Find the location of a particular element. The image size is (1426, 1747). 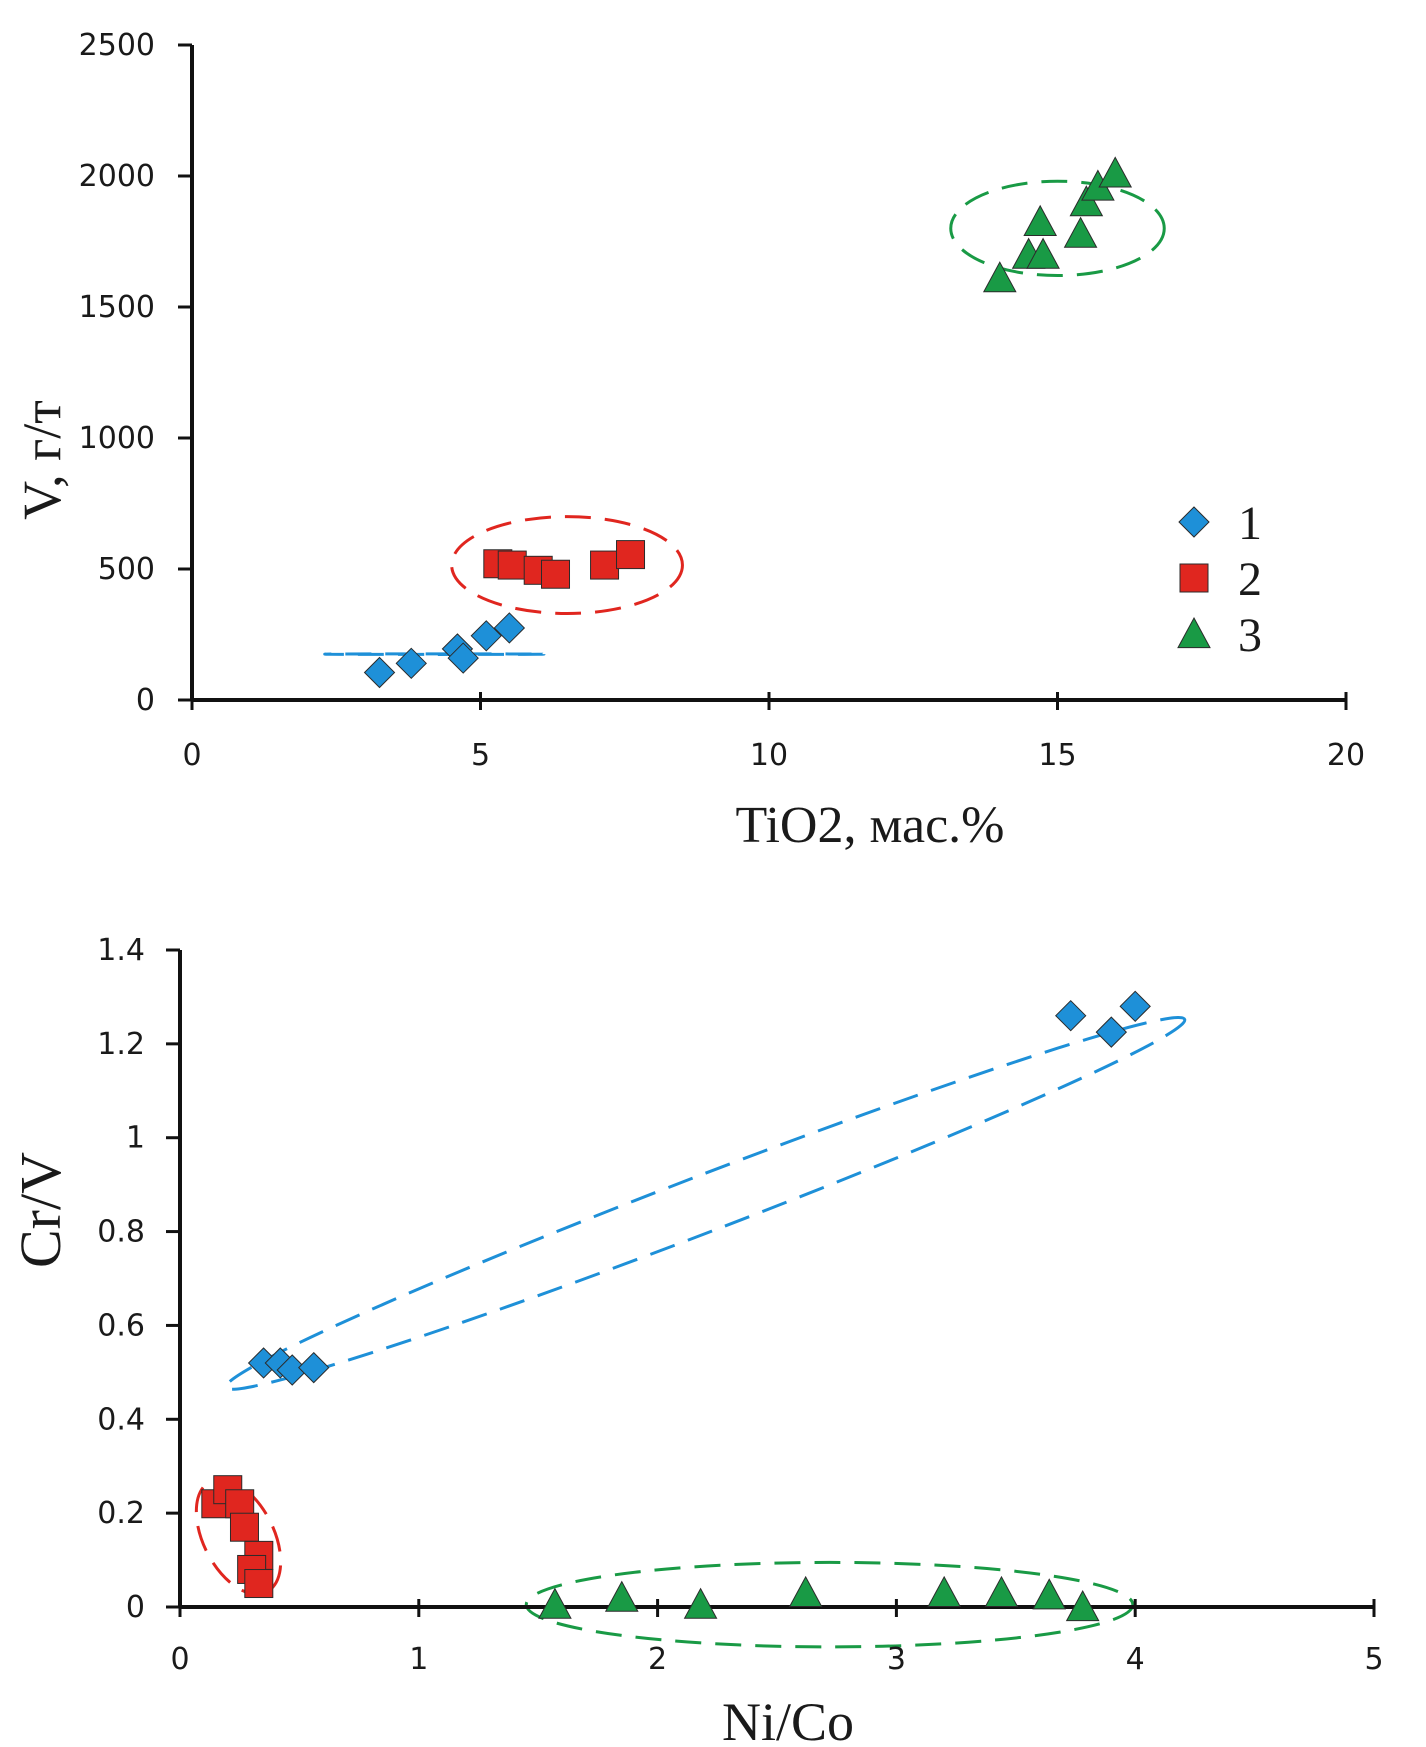

y-tick-label: 2500 is located at coordinates (117, 45).